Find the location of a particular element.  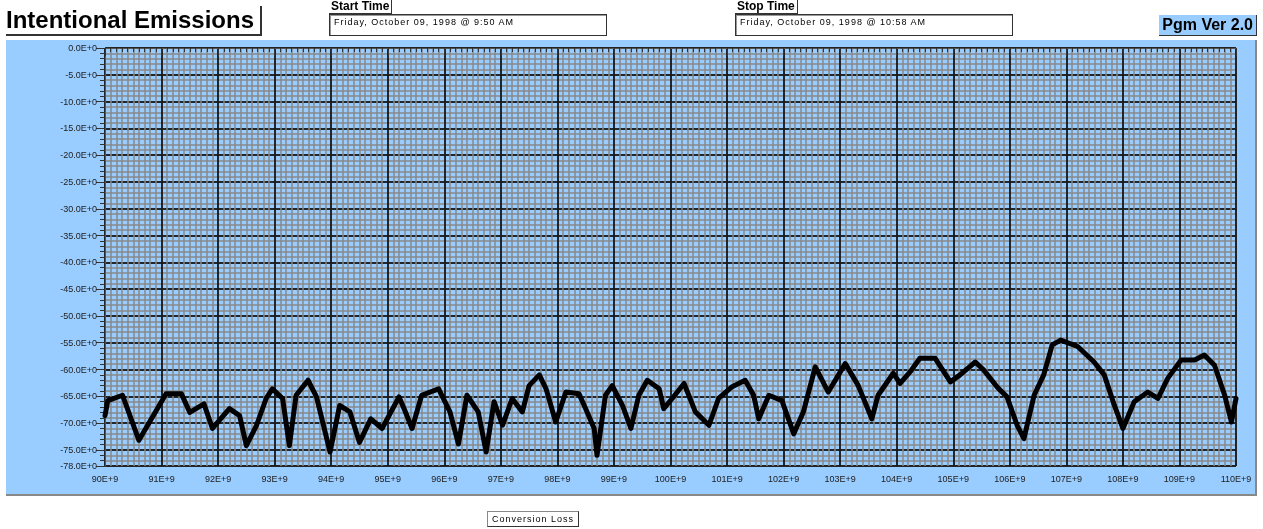

x-tick-label: 98E+9 is located at coordinates (557, 478).